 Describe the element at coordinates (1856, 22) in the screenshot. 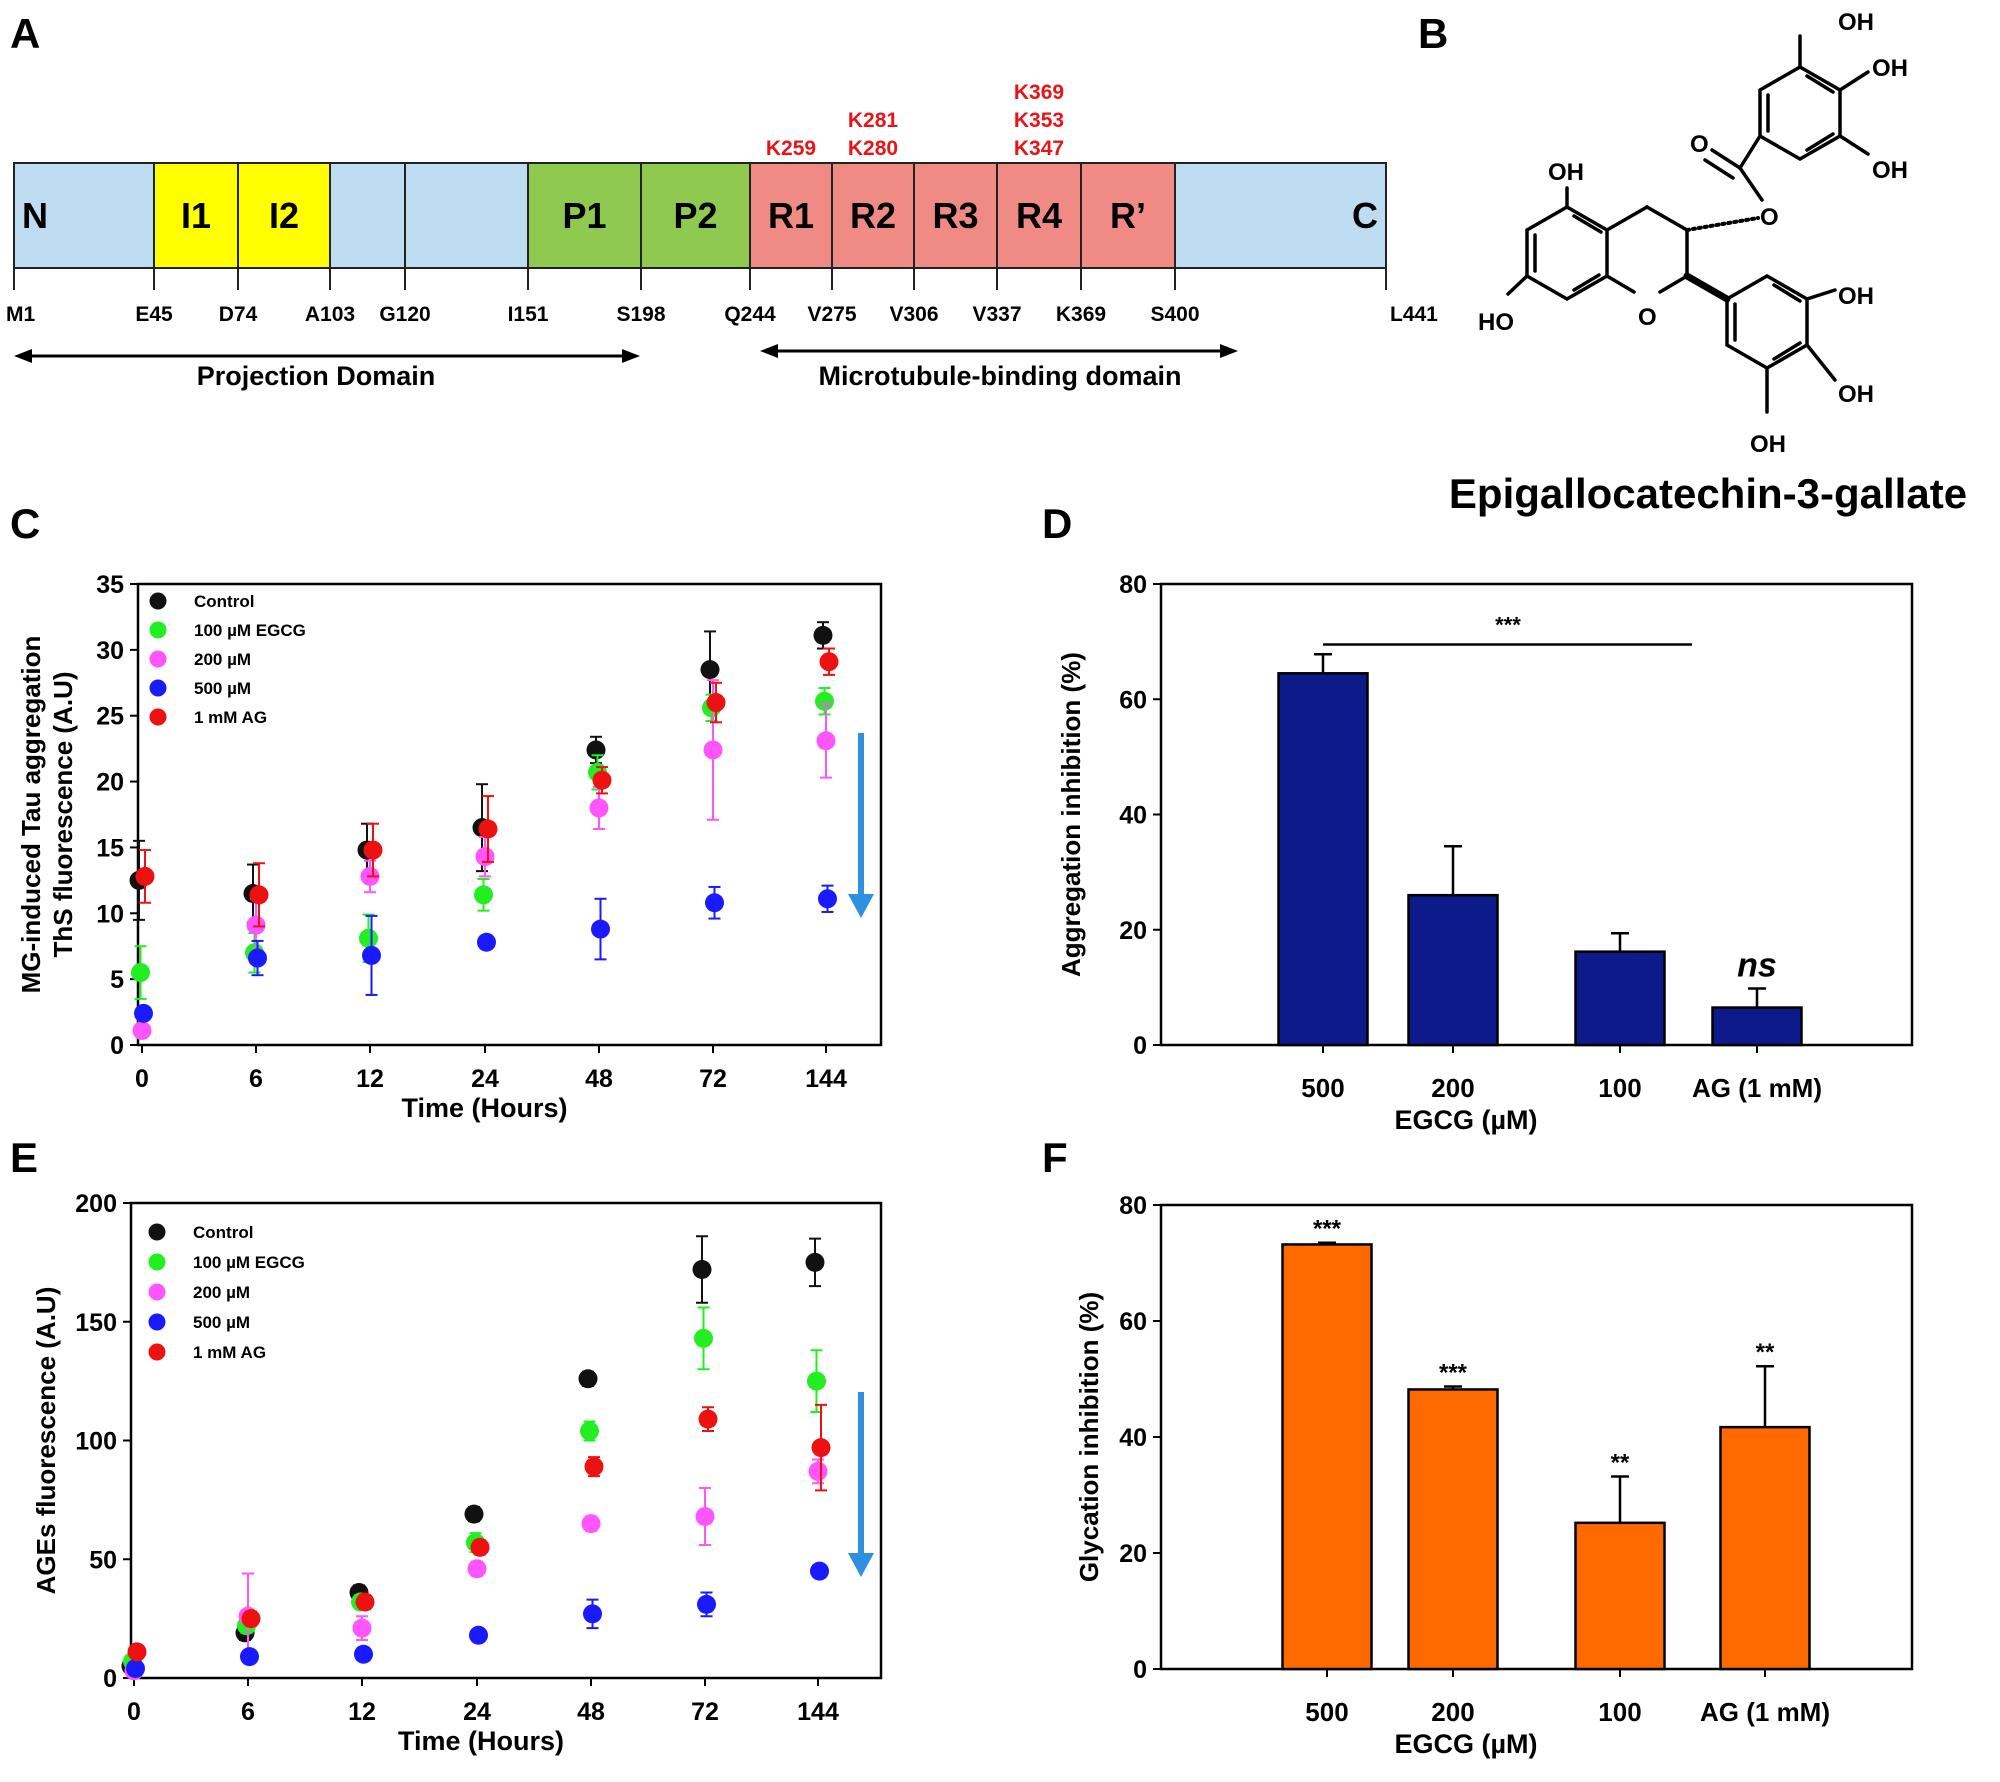

I see `gallate-oh-top: OH` at that location.